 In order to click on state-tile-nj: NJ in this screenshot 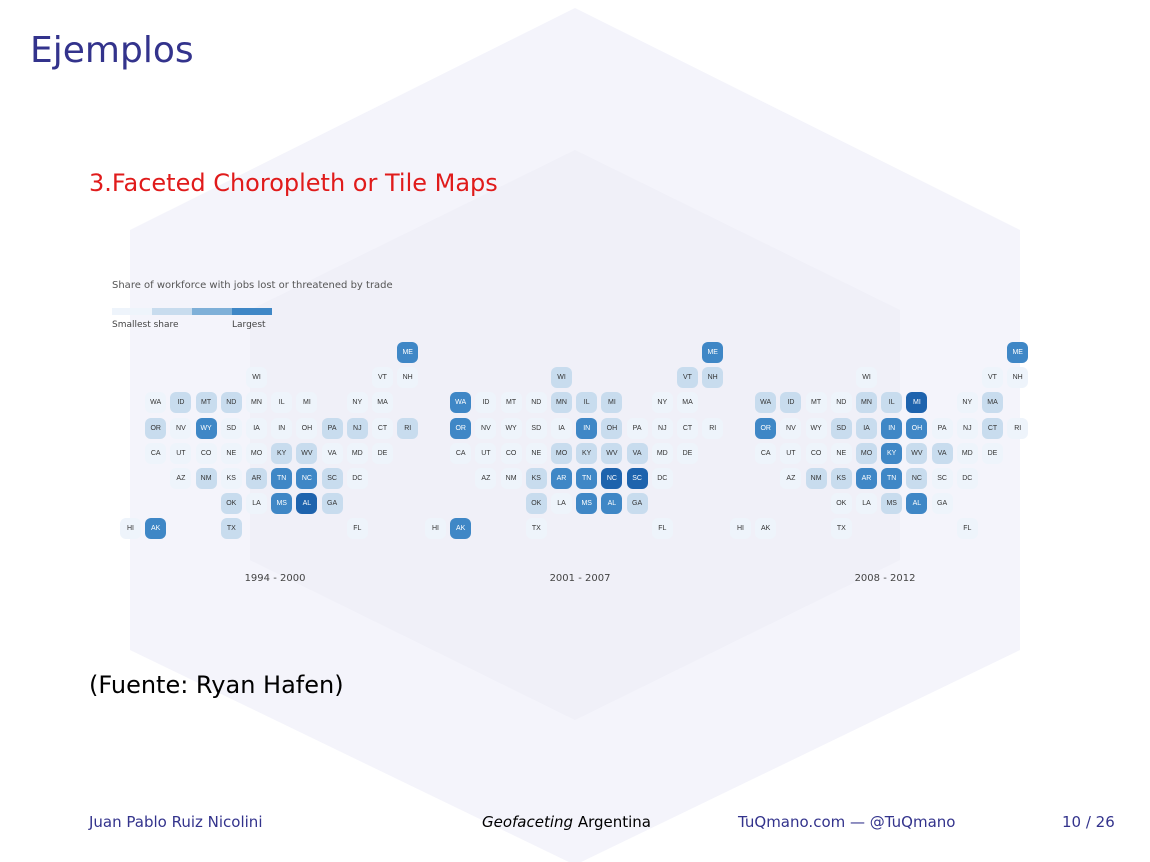, I will do `click(967, 428)`.